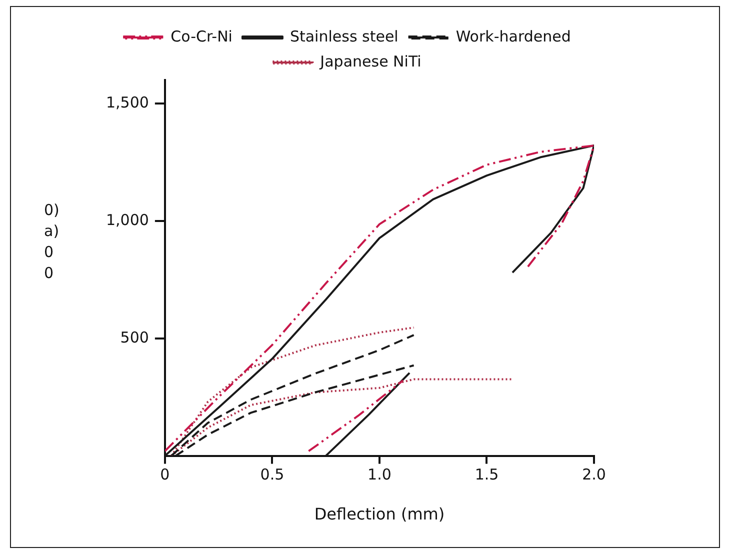 The image size is (734, 559). Describe the element at coordinates (379, 514) in the screenshot. I see `x-axis-title: Deflection (mm)` at that location.